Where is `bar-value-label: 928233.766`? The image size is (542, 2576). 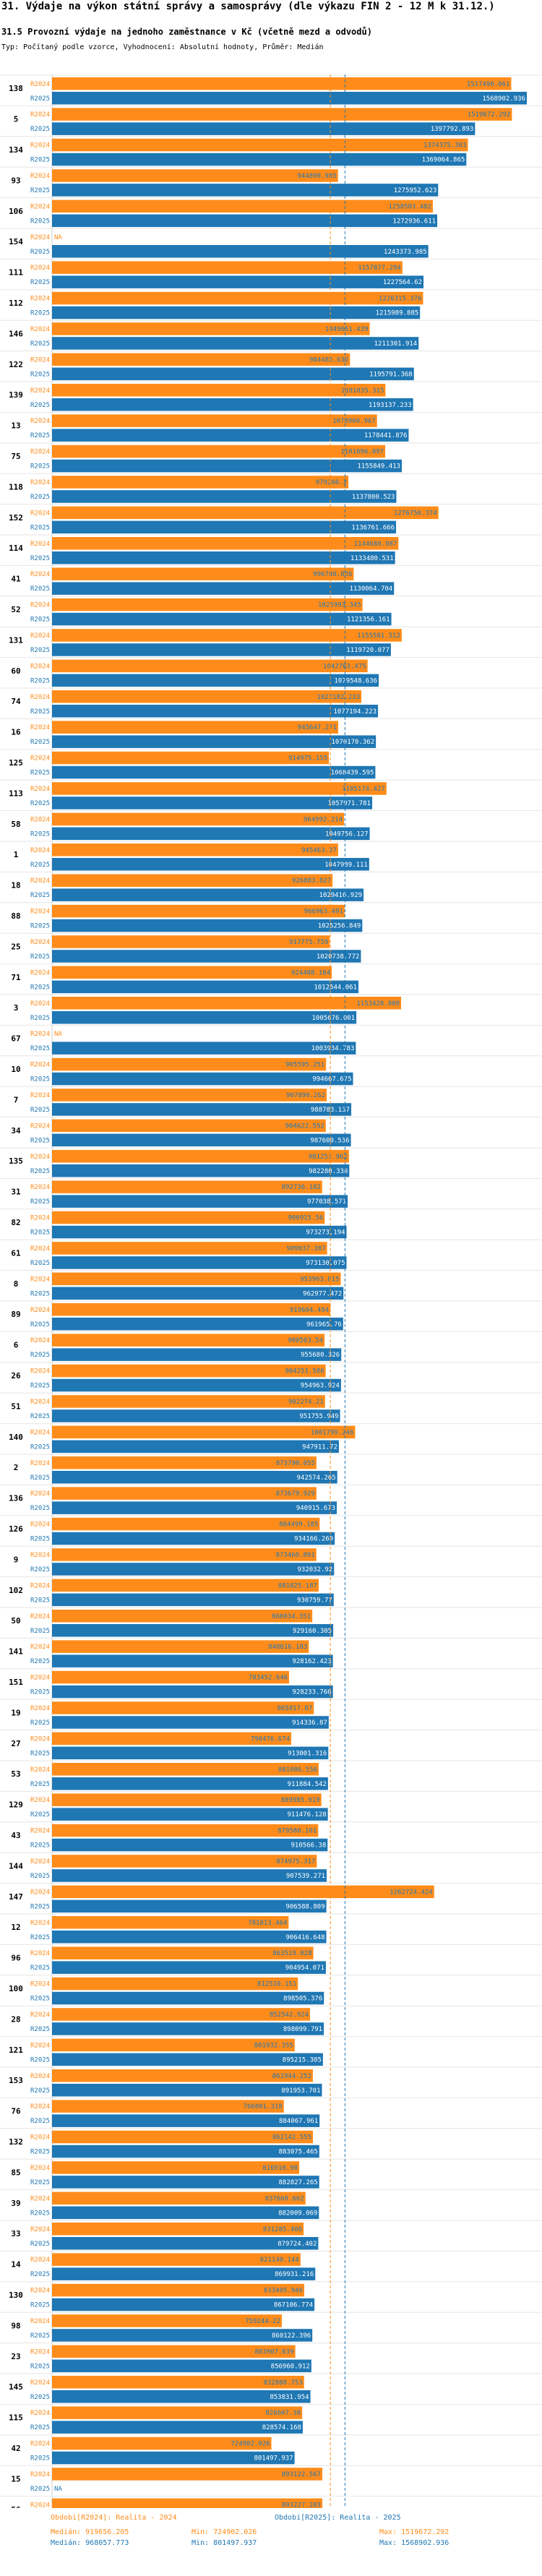
bar-value-label: 928233.766 is located at coordinates (312, 1693).